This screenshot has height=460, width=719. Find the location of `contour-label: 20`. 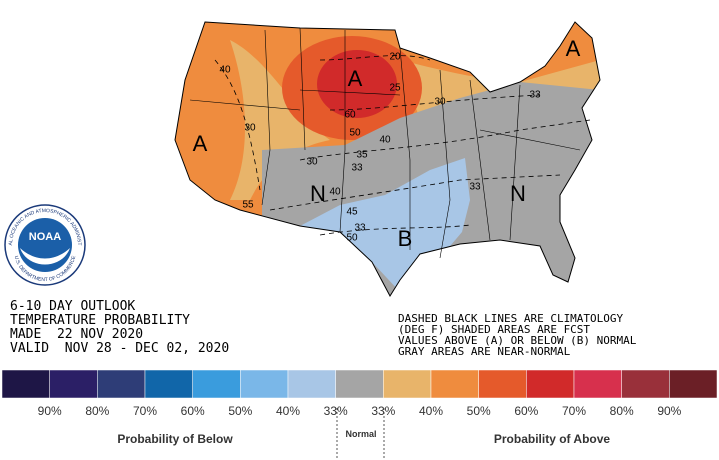

contour-label: 20 is located at coordinates (395, 57).